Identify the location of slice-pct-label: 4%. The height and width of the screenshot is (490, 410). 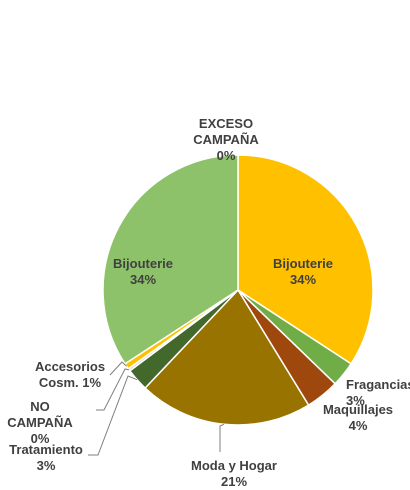
(358, 425).